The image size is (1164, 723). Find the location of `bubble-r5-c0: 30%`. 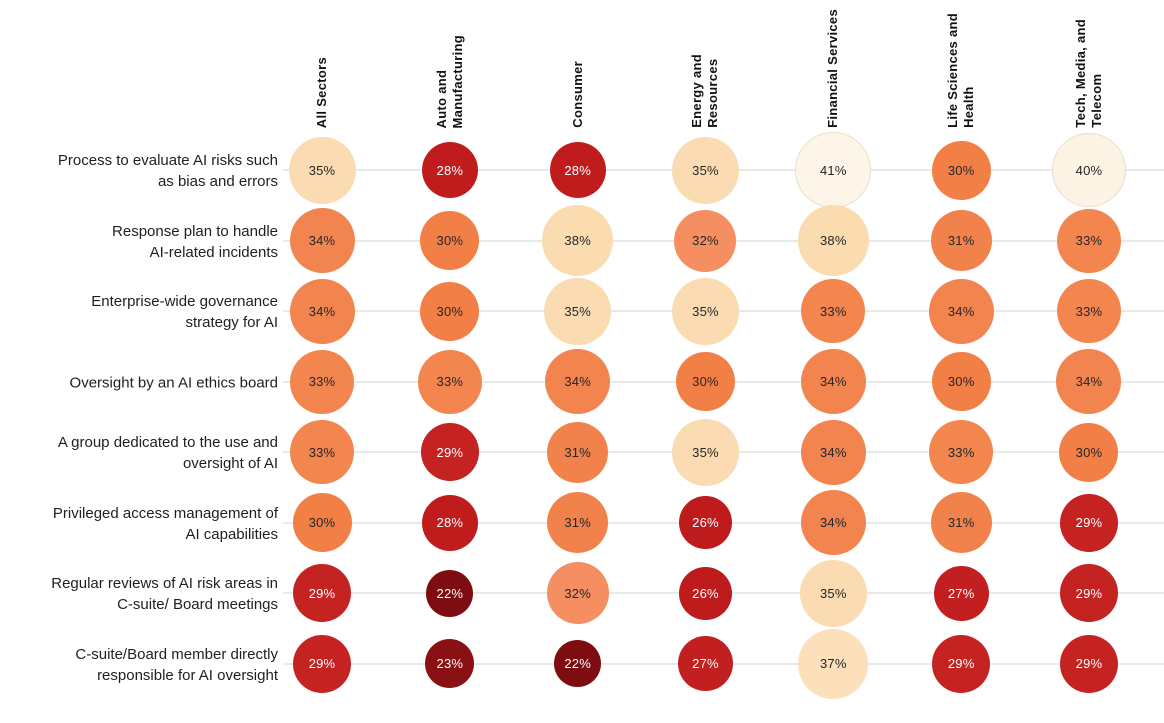

bubble-r5-c0: 30% is located at coordinates (322, 522).